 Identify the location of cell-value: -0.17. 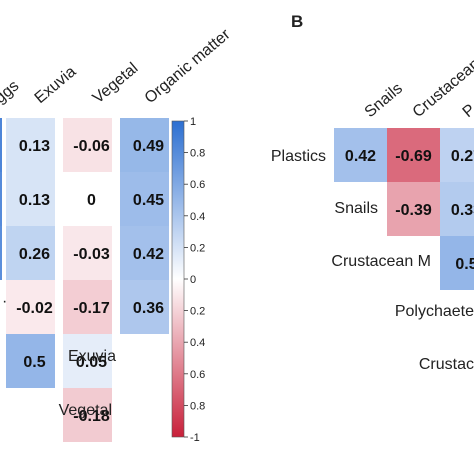
(91, 308).